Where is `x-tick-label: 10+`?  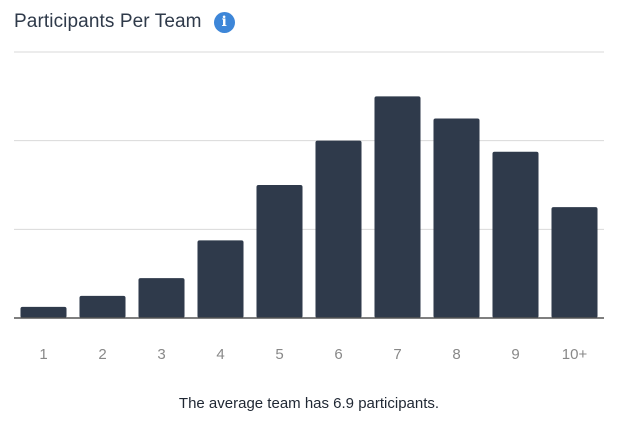
x-tick-label: 10+ is located at coordinates (575, 354).